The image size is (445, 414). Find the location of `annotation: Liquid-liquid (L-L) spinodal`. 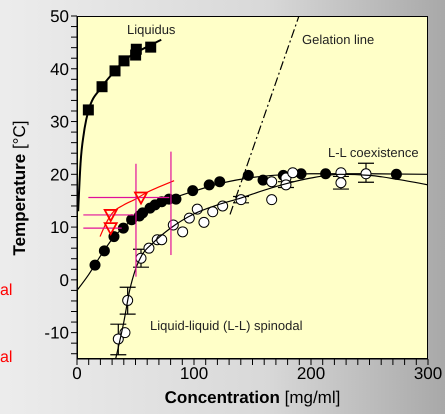

annotation: Liquid-liquid (L-L) spinodal is located at coordinates (226, 325).